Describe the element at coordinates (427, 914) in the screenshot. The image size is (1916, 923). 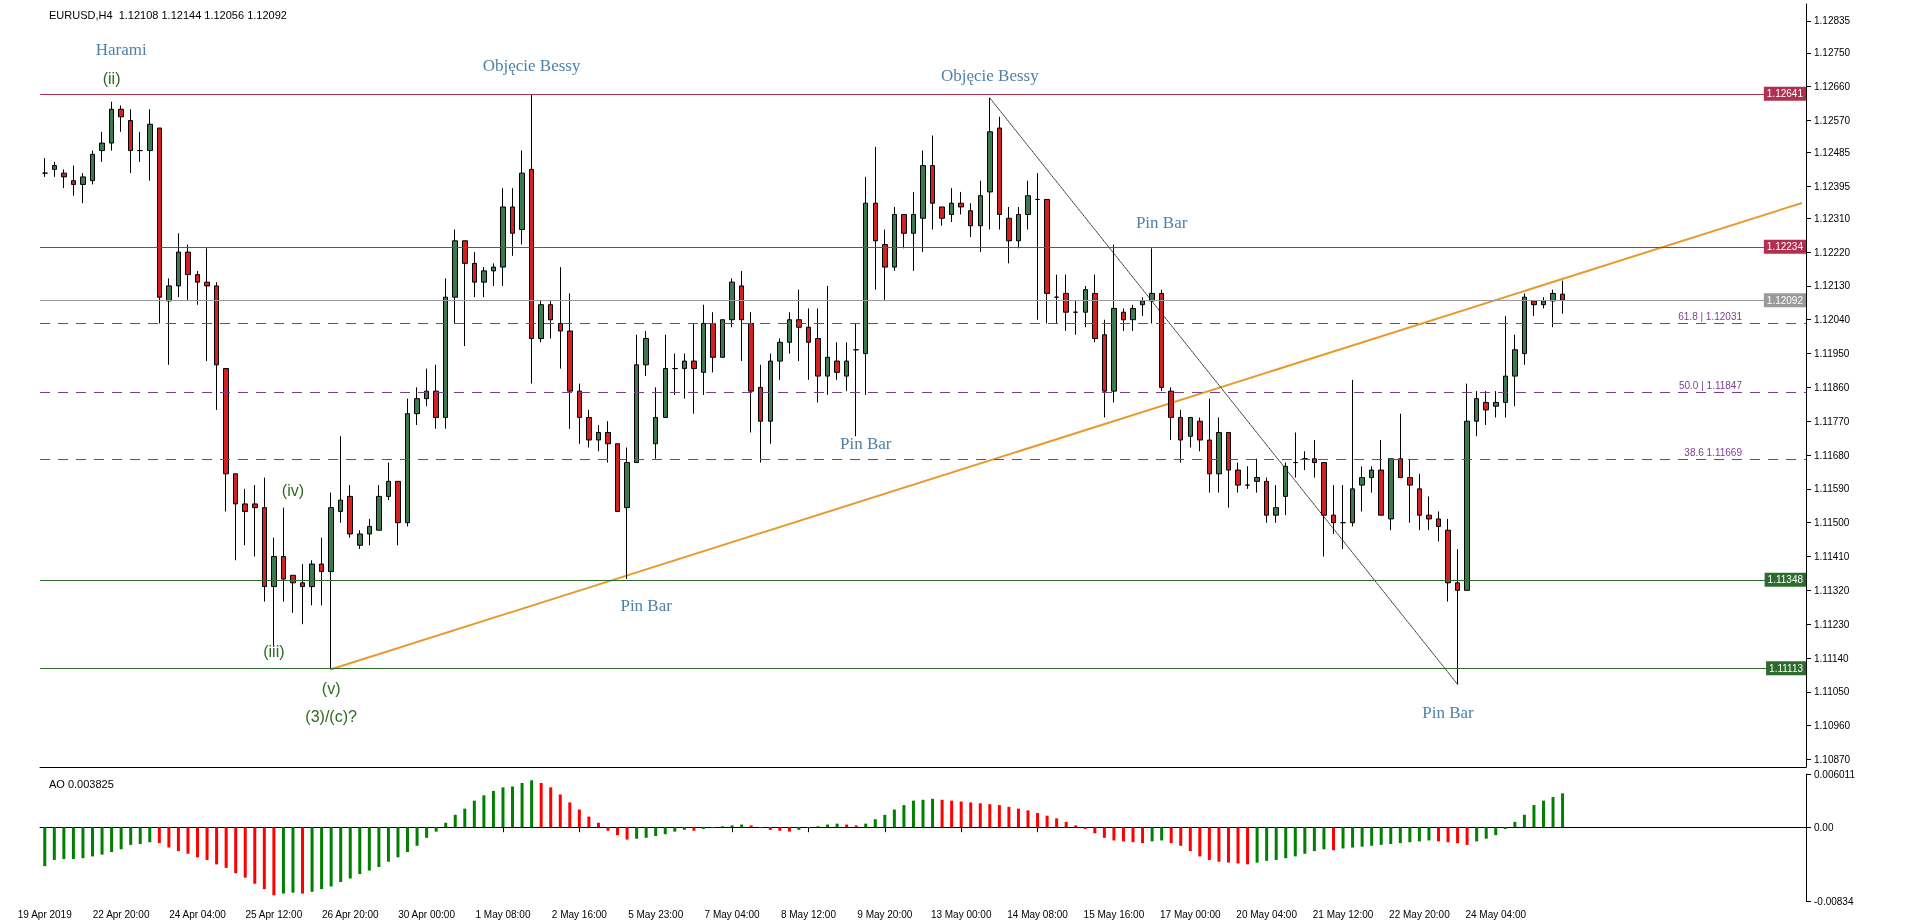
I see `x-tick-label: 30 Apr 00:00` at that location.